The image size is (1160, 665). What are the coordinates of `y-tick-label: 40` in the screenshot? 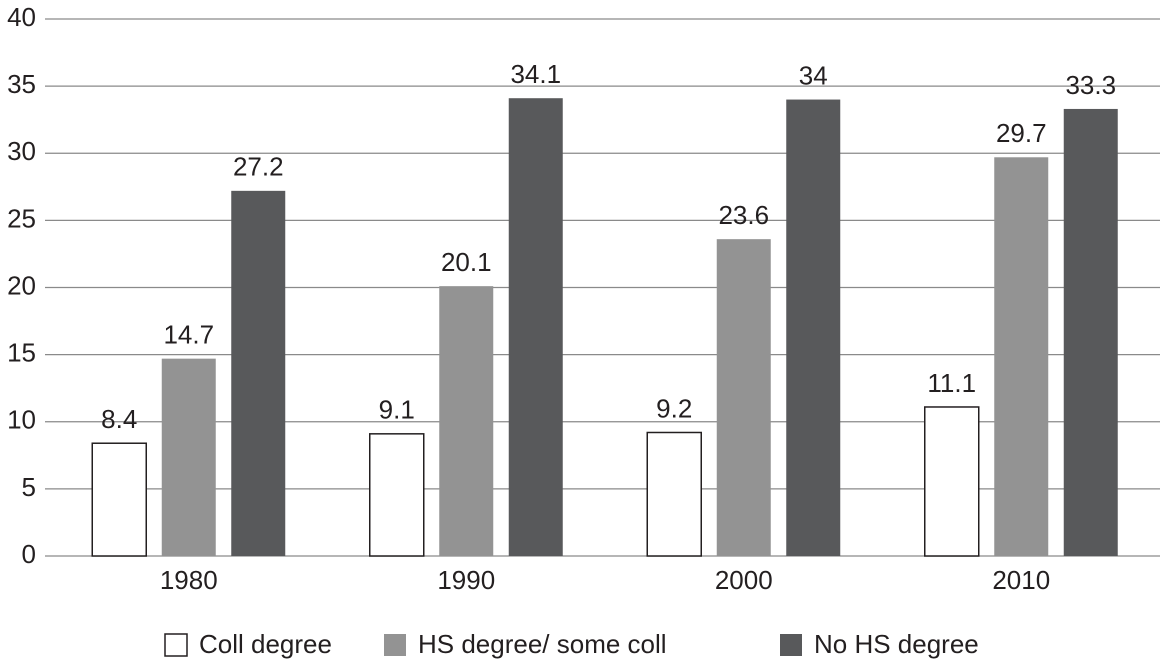 It's located at (21, 17).